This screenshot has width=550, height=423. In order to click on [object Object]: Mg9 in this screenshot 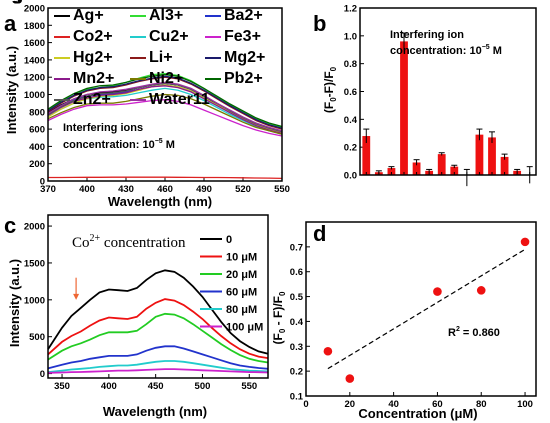, I will do `click(16, 2)`.